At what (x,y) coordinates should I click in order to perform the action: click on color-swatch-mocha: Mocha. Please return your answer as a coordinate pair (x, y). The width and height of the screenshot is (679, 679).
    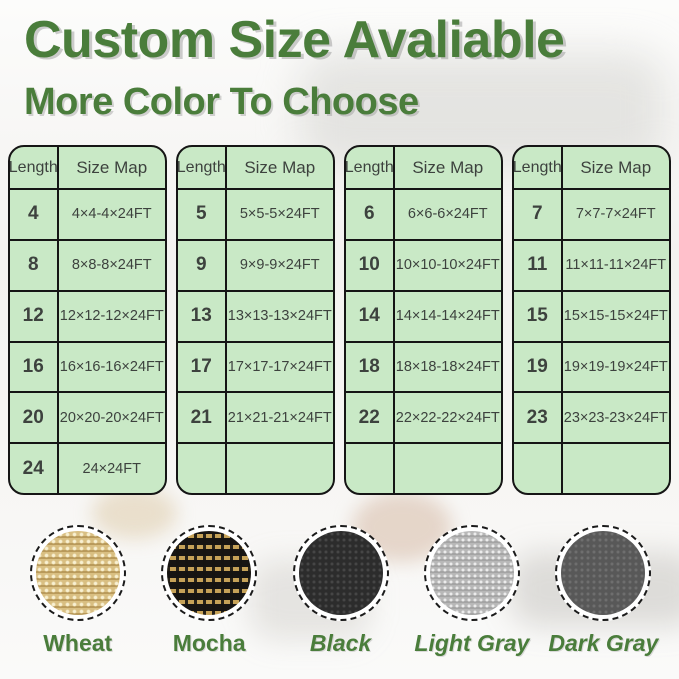
    Looking at the image, I should click on (208, 591).